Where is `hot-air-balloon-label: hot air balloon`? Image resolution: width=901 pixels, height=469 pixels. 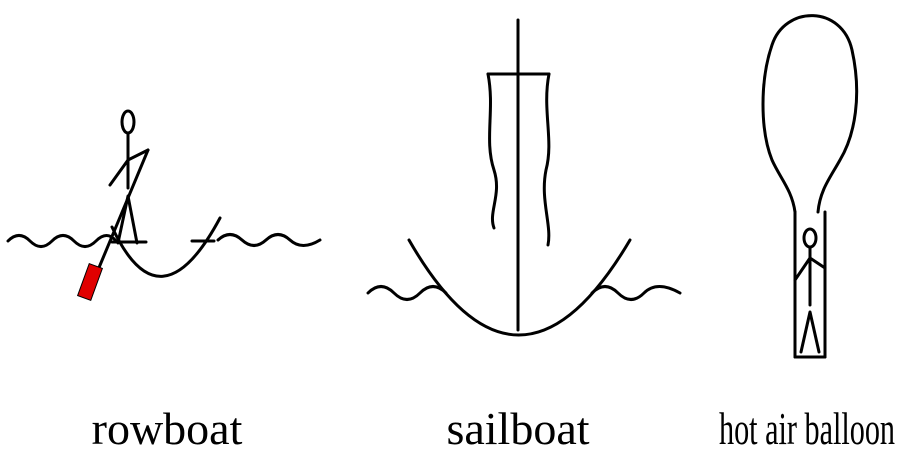 hot-air-balloon-label: hot air balloon is located at coordinates (807, 428).